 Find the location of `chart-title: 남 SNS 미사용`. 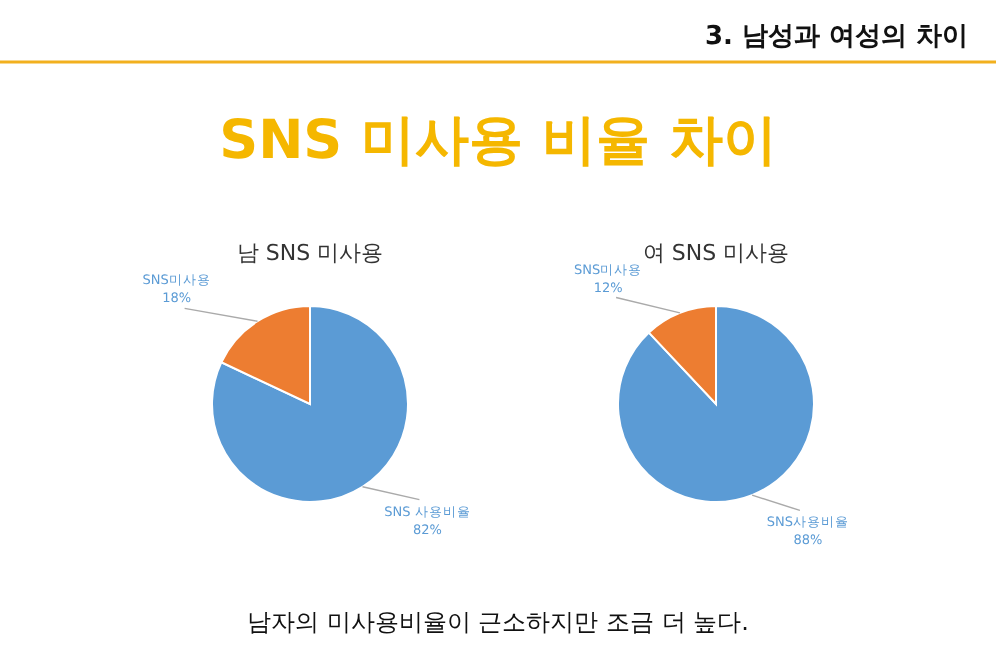

chart-title: 남 SNS 미사용 is located at coordinates (310, 253).